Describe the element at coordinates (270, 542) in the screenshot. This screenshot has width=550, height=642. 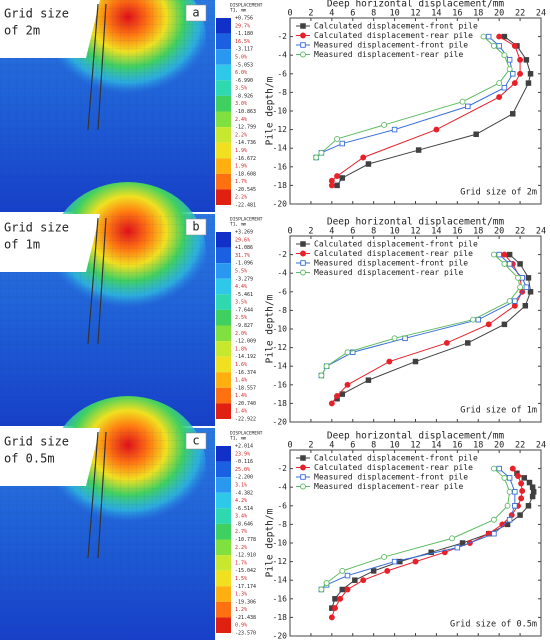
I see `y-axis-label: Pile depth/m` at that location.